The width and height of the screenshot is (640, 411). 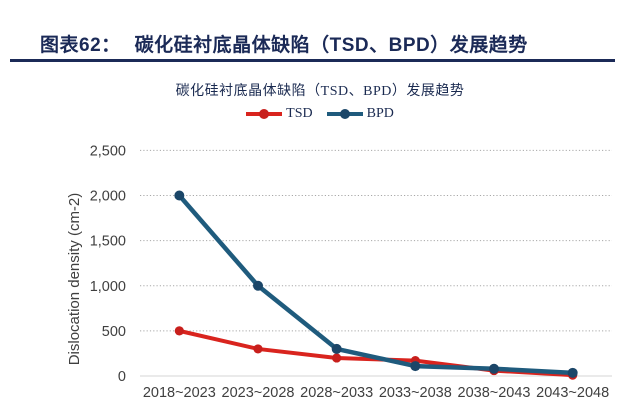 I want to click on figure-number-label: 图表62：, so click(x=80, y=45).